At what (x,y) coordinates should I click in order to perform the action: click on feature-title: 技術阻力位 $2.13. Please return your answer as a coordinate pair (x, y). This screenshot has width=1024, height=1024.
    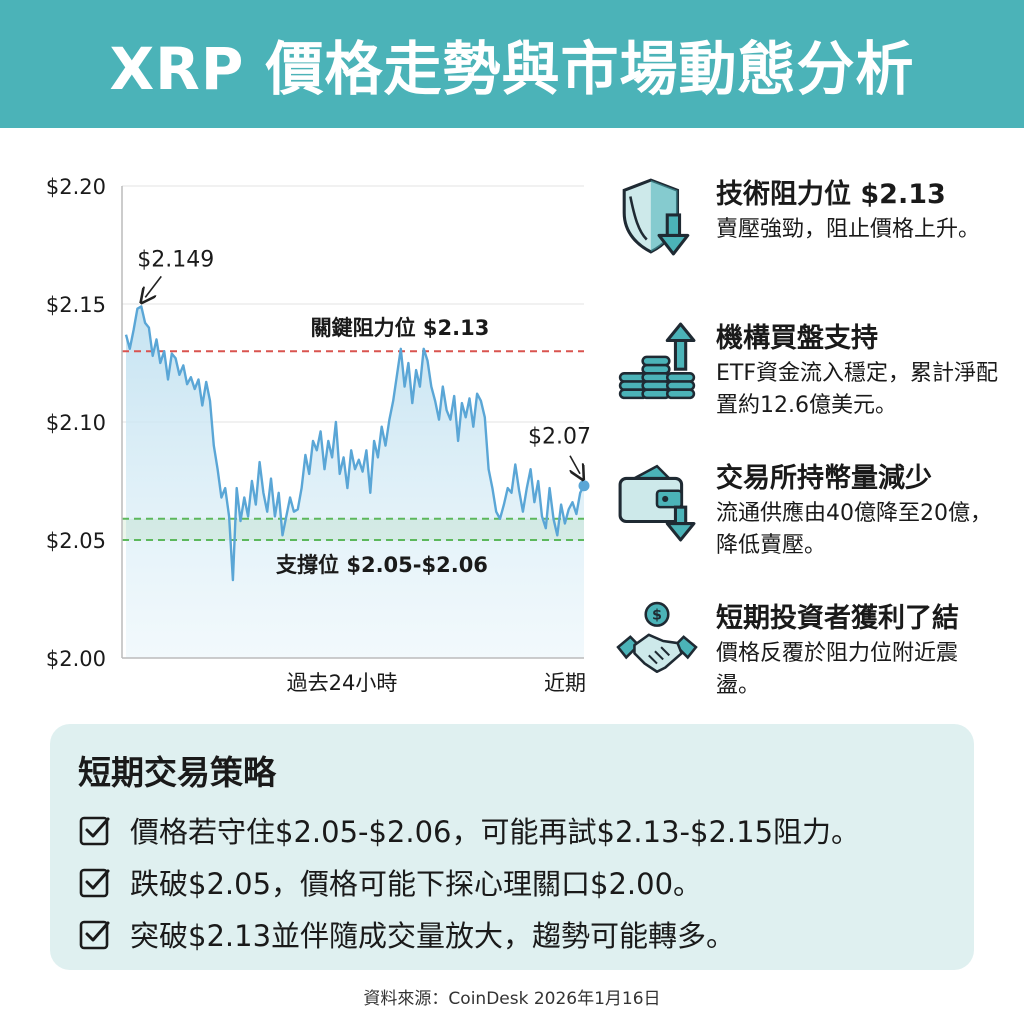
    Looking at the image, I should click on (831, 194).